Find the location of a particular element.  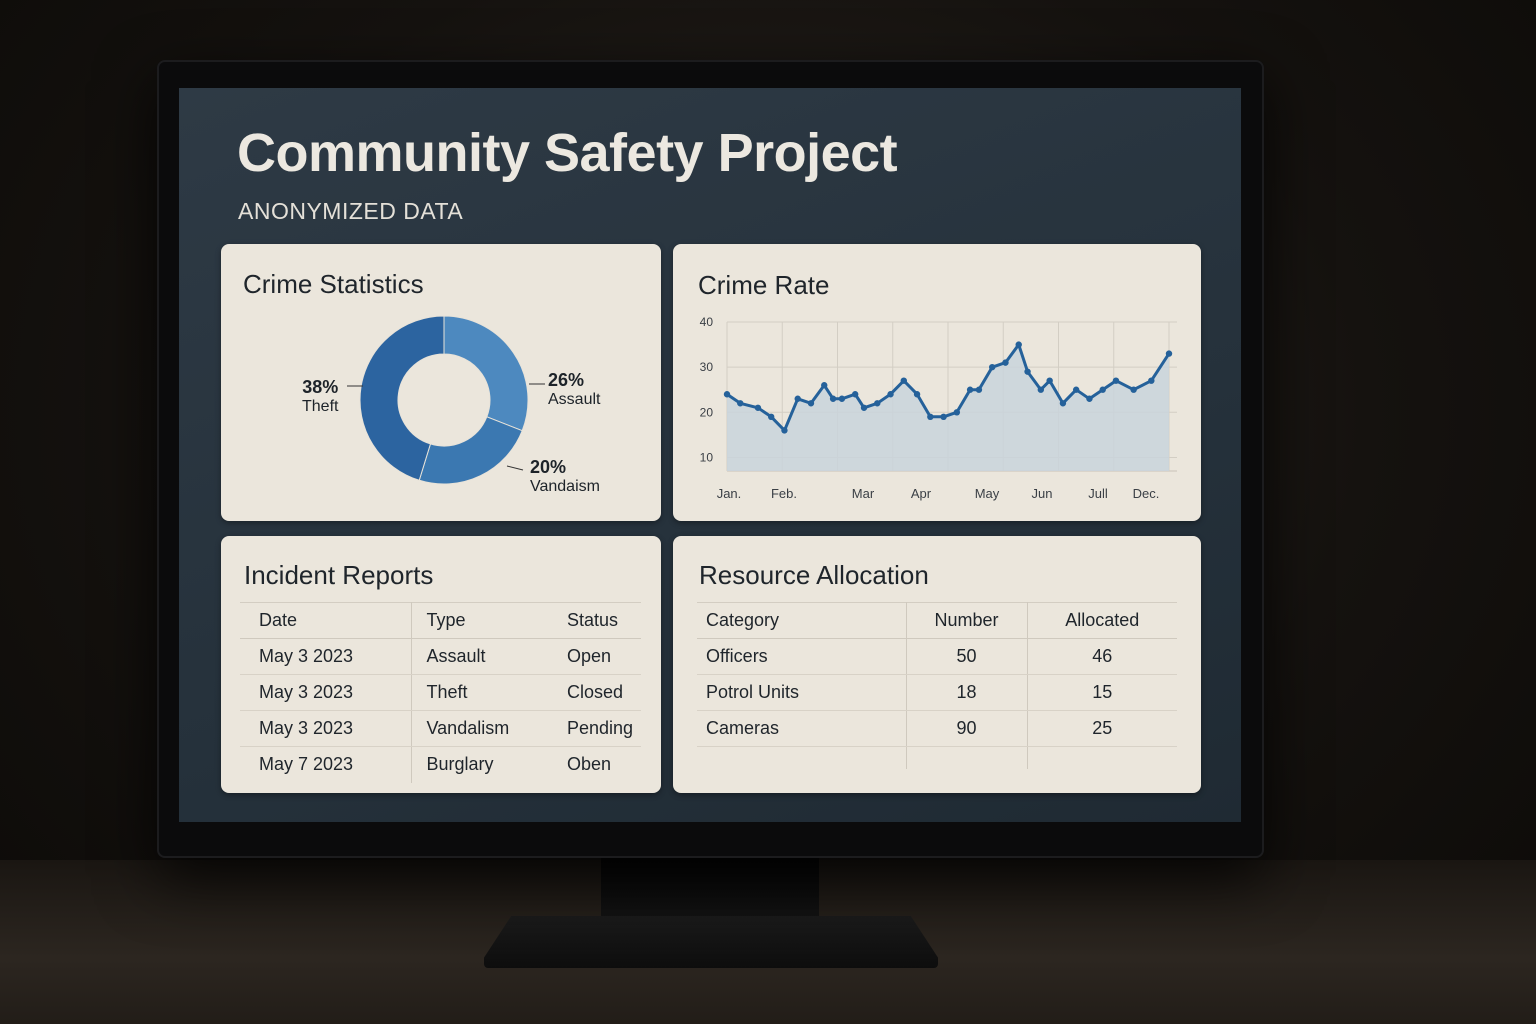

resource-category: Potrol Units is located at coordinates (802, 692).